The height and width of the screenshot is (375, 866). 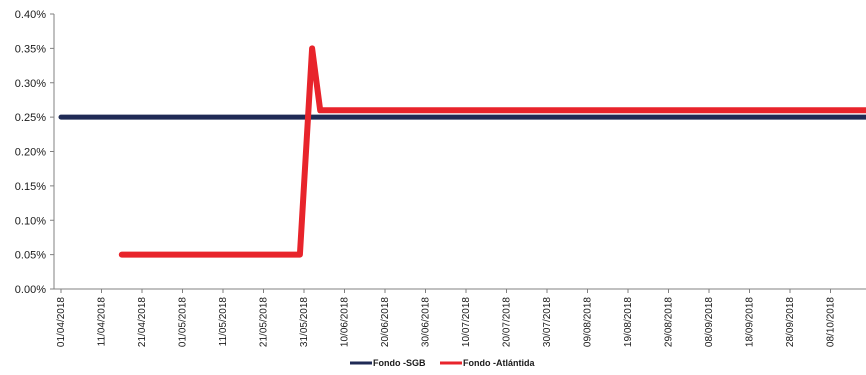 I want to click on y-tick-label: 0.25%, so click(x=30, y=118).